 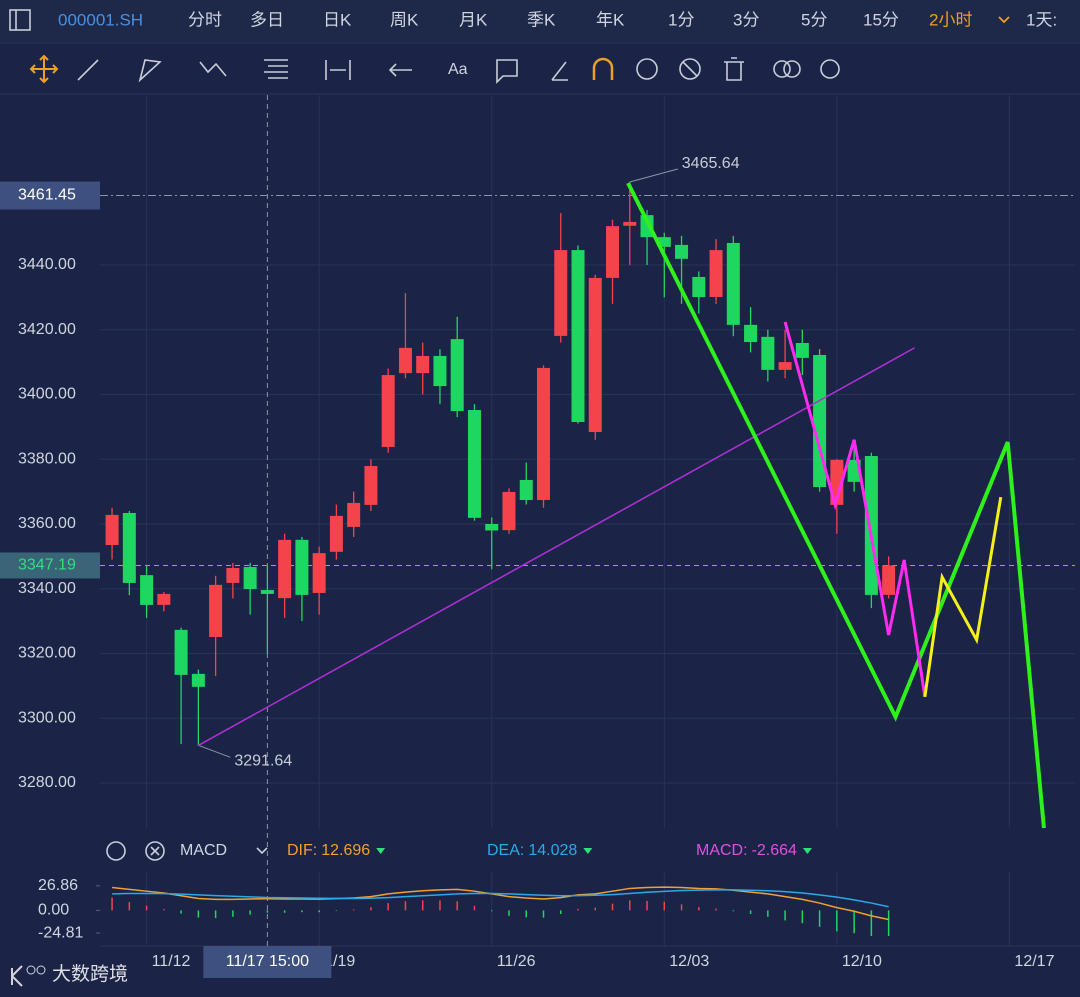 I want to click on layout-icon, so click(x=20, y=20).